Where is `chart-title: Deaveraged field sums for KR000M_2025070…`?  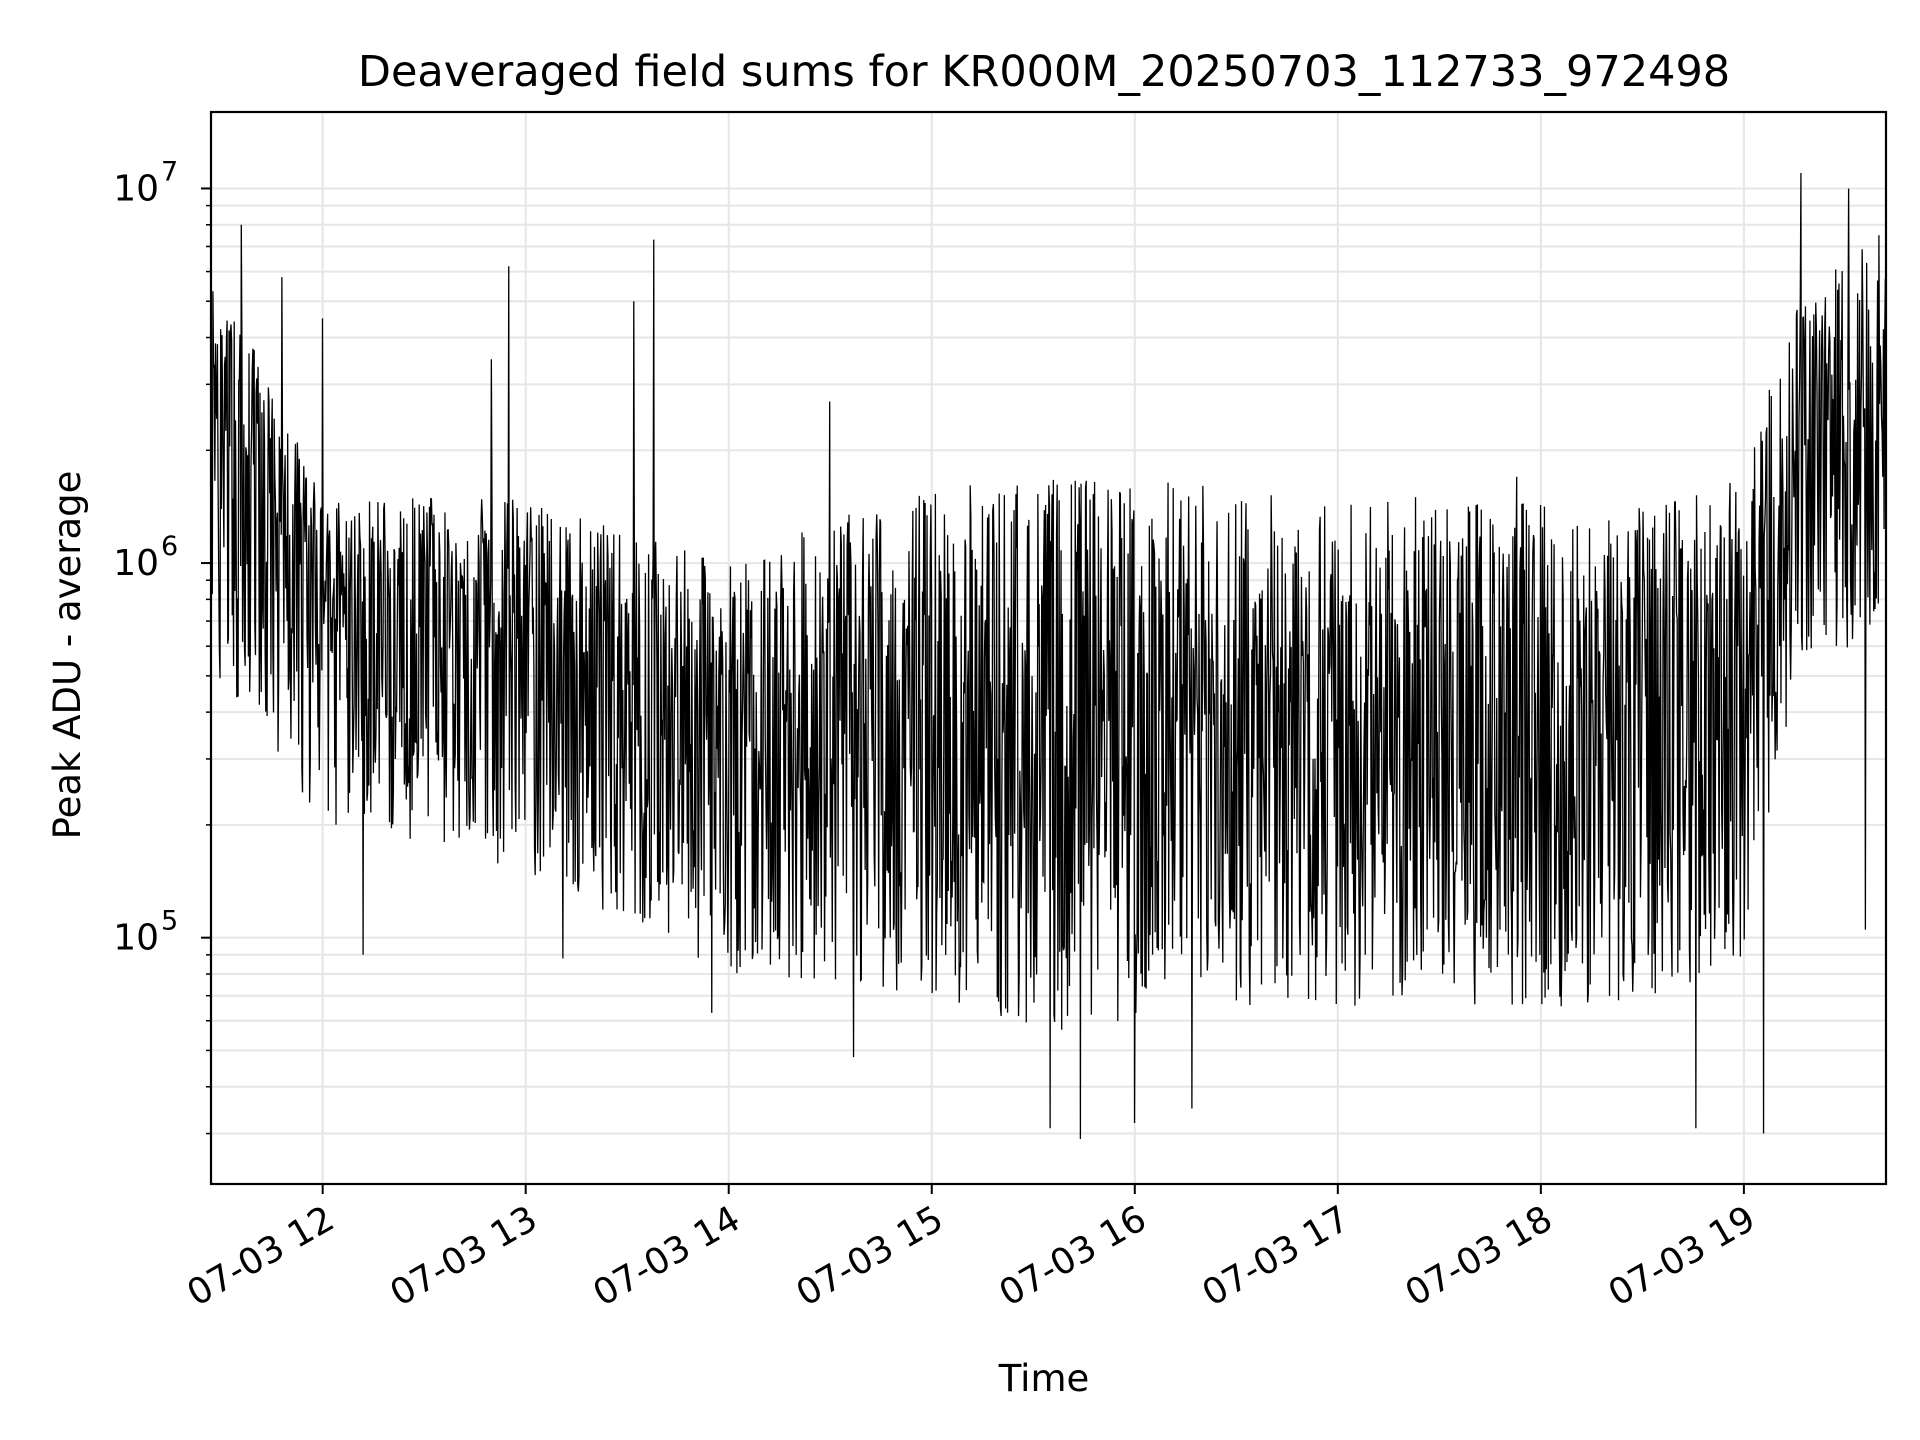 chart-title: Deaveraged field sums for KR000M_2025070… is located at coordinates (1044, 72).